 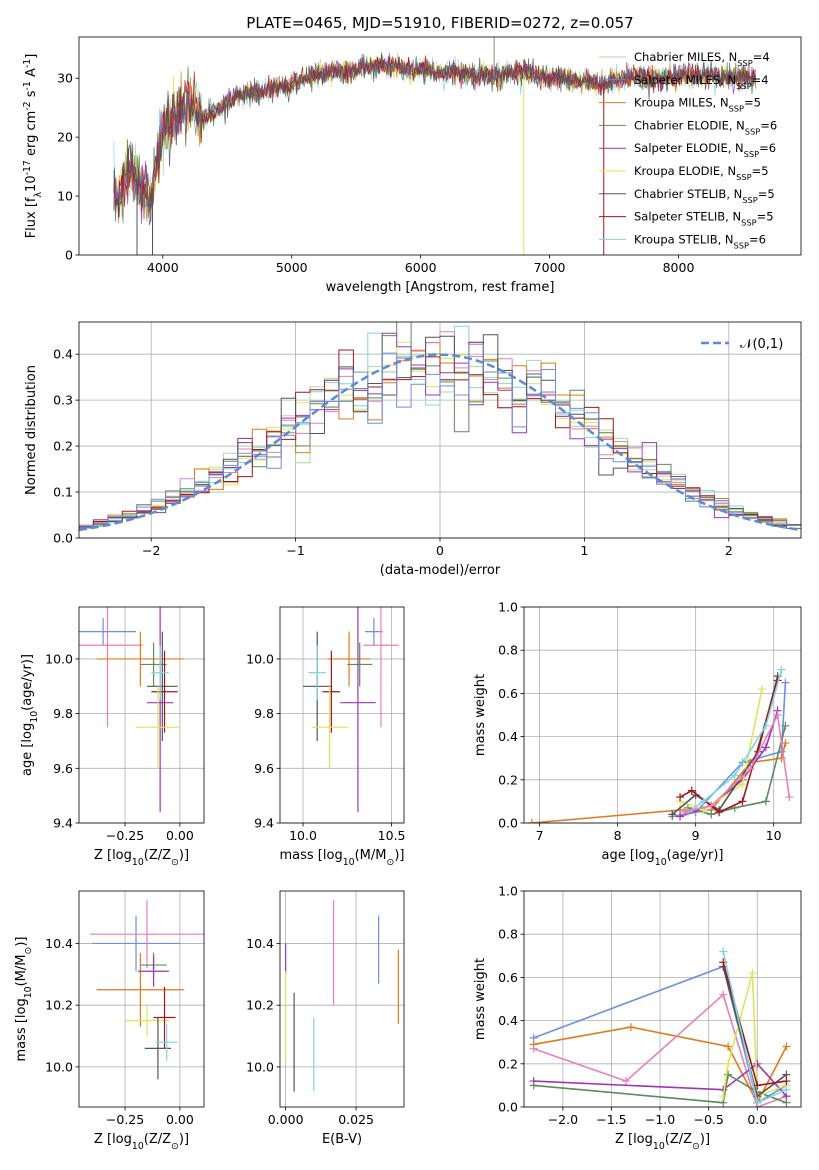 I want to click on residuals-legend: 𝒩(0,1), so click(x=742, y=344).